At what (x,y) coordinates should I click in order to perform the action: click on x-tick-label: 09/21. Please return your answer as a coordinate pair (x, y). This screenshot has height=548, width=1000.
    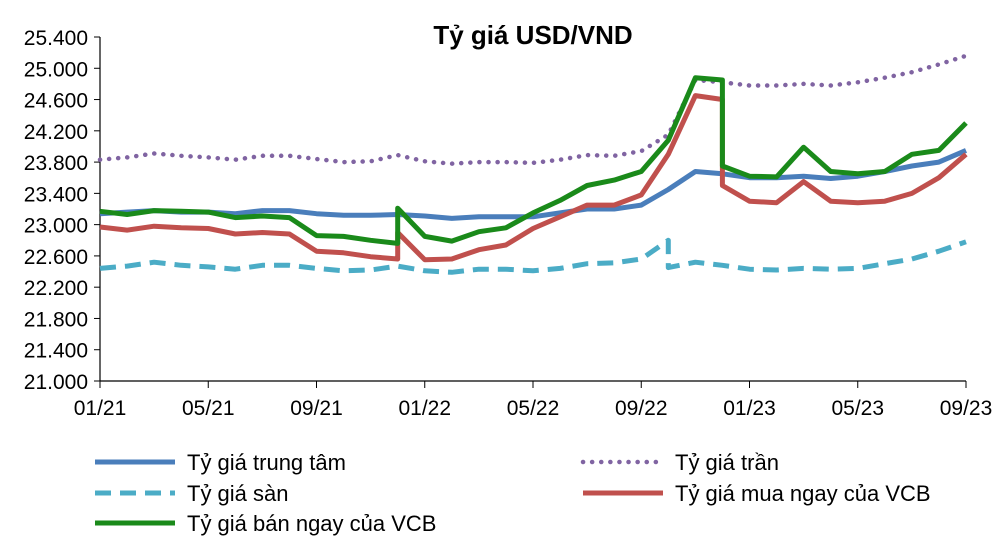
    Looking at the image, I should click on (316, 408).